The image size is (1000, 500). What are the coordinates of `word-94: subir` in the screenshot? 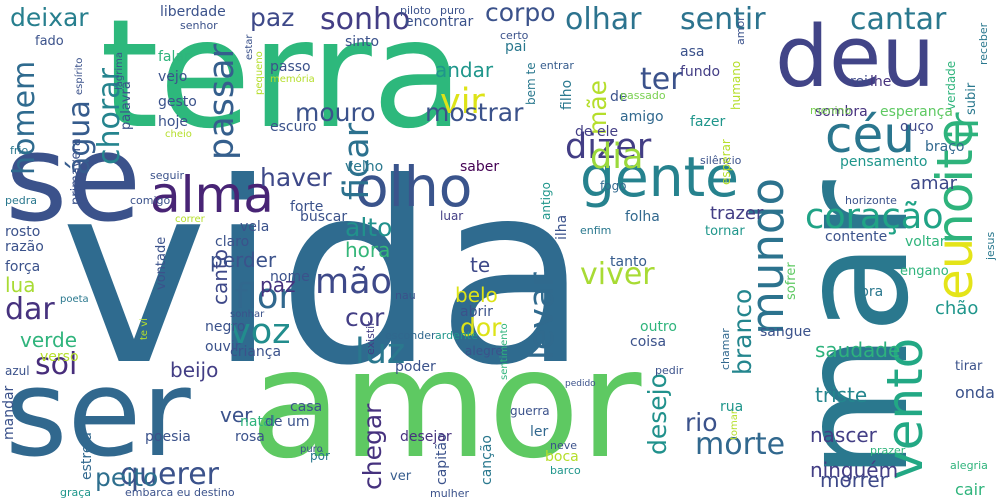 It's located at (971, 98).